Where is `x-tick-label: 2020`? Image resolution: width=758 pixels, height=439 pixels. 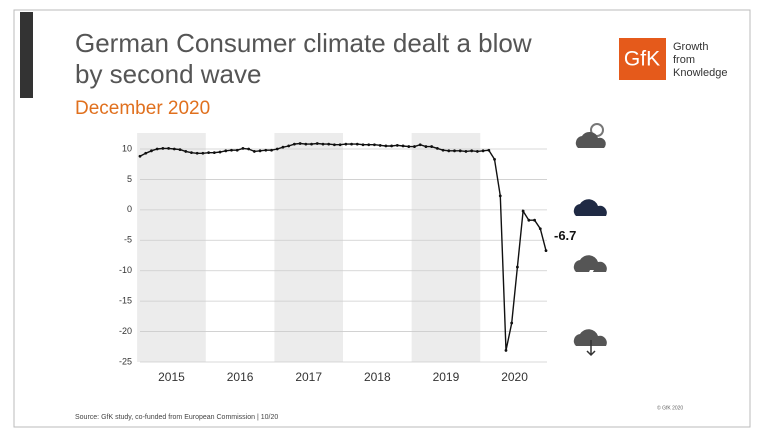
x-tick-label: 2020 is located at coordinates (514, 377).